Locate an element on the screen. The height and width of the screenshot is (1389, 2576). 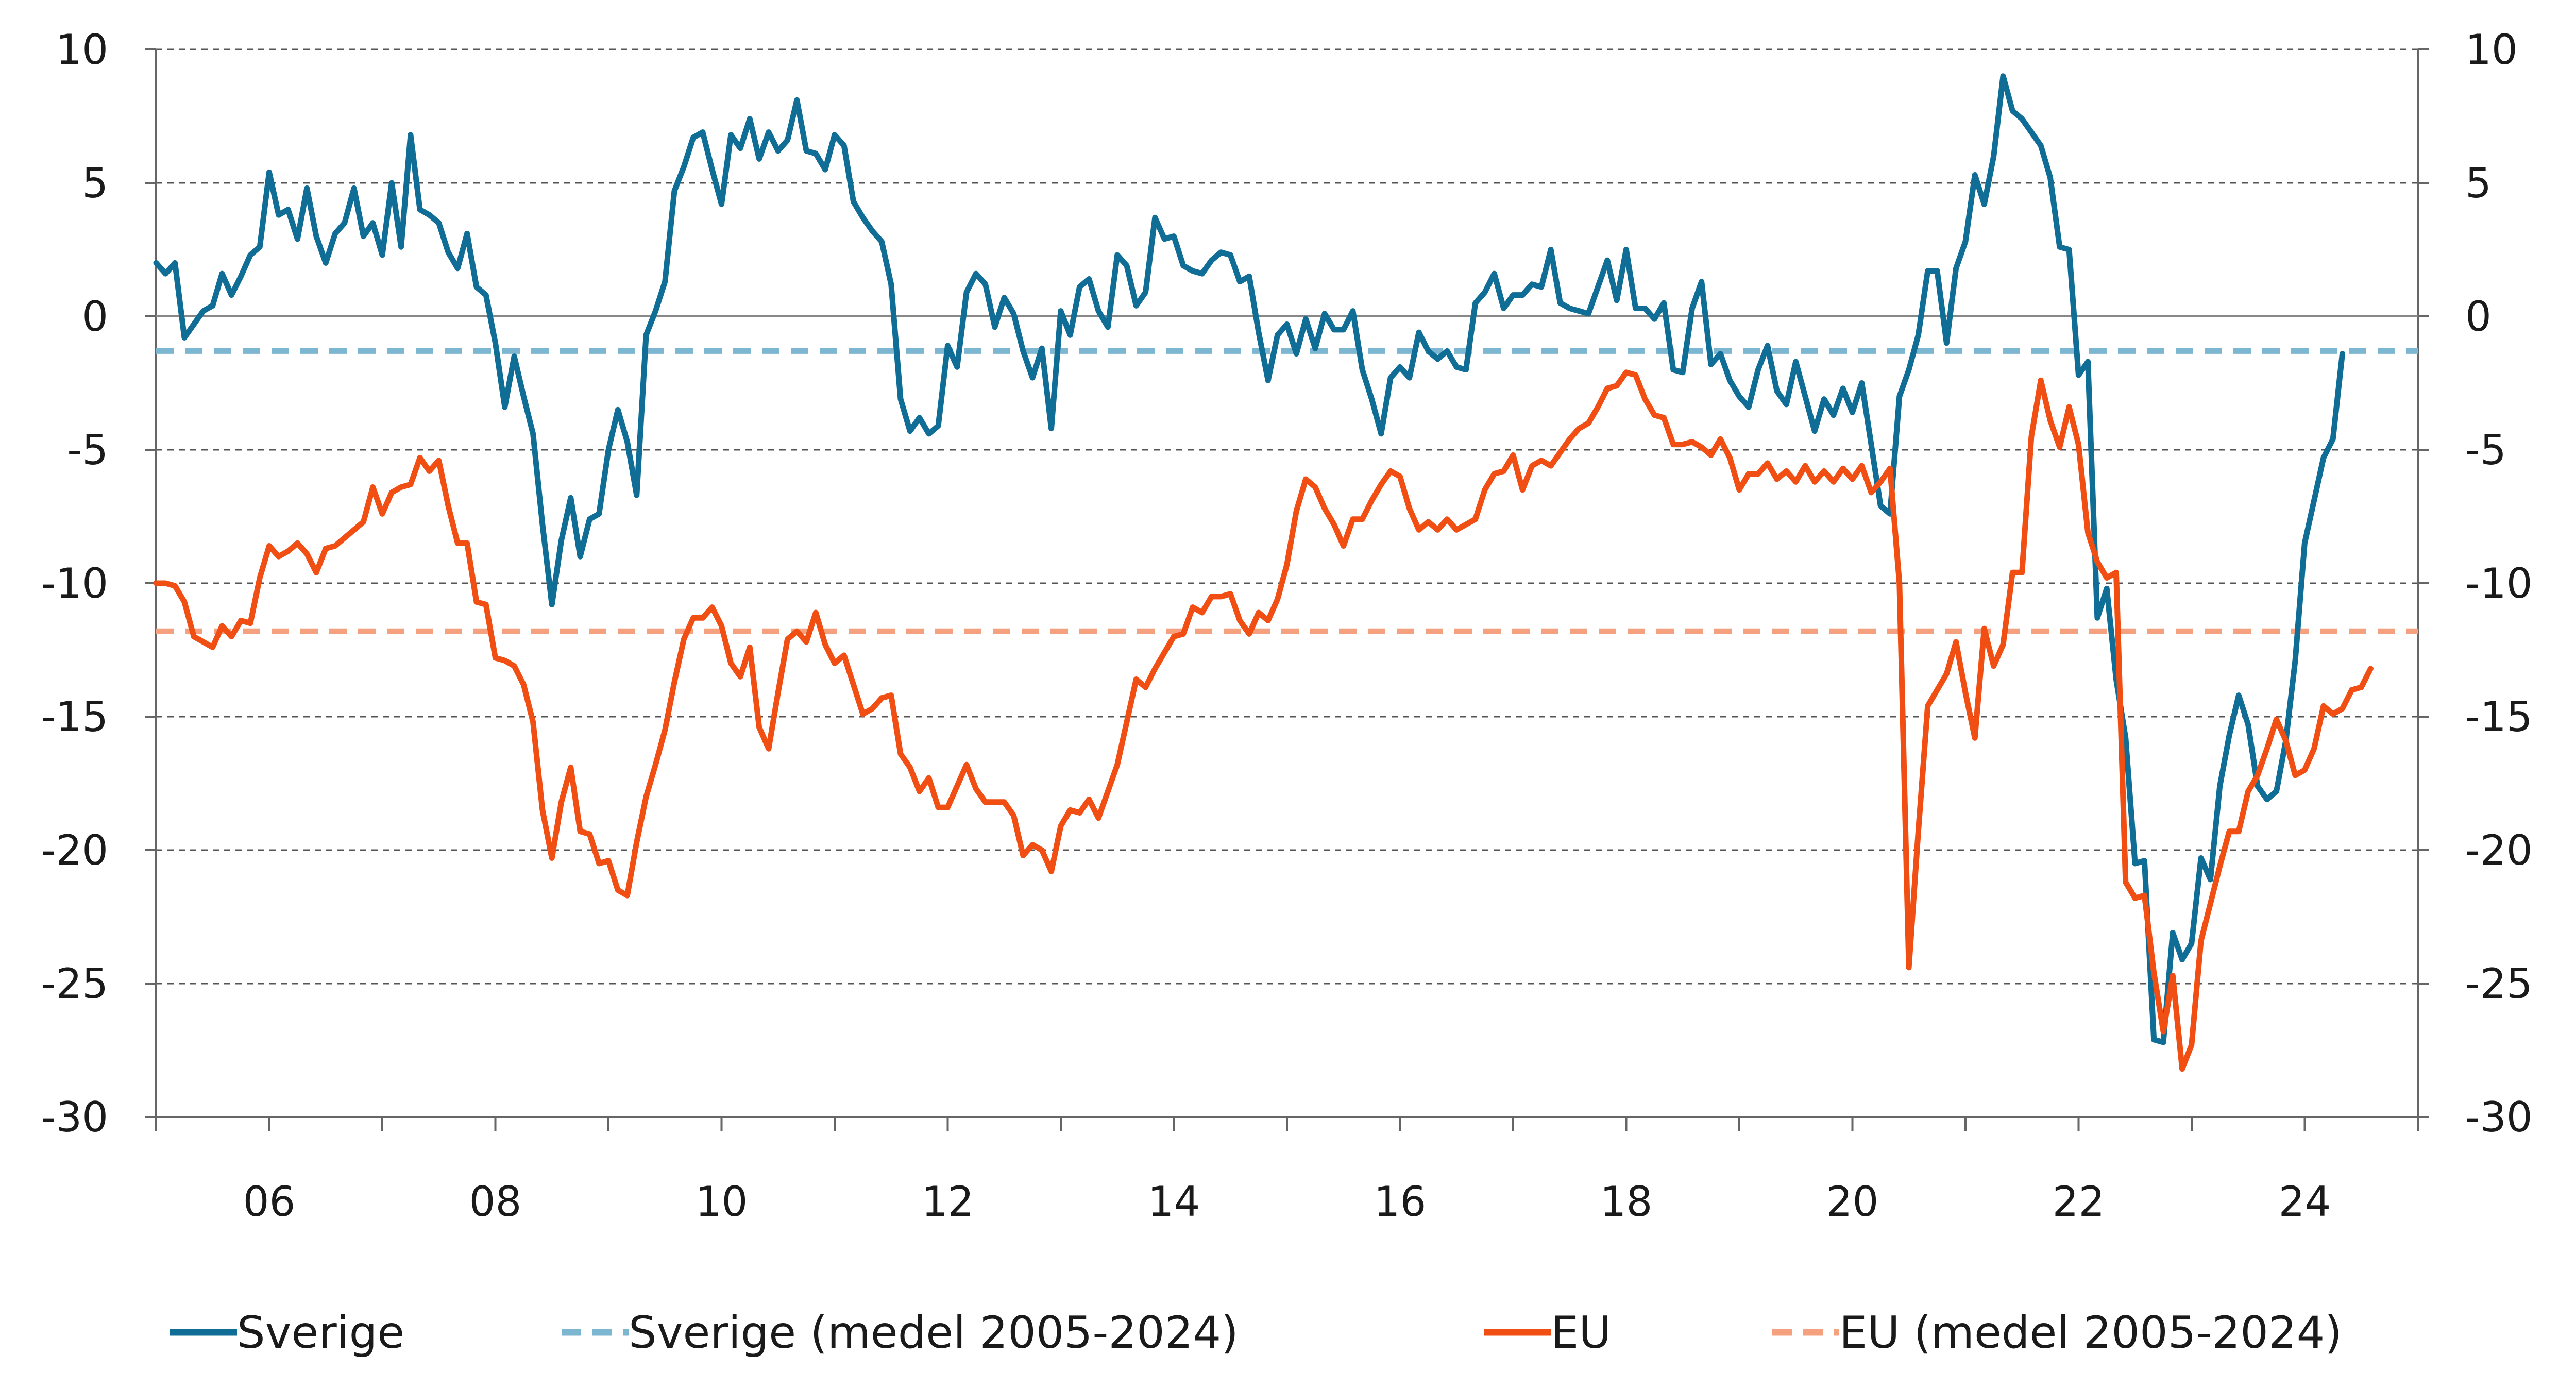
left-y-axis-ticks: 10 5 0 -5 -10 -15 -20 -25 -30 is located at coordinates (98, 583).